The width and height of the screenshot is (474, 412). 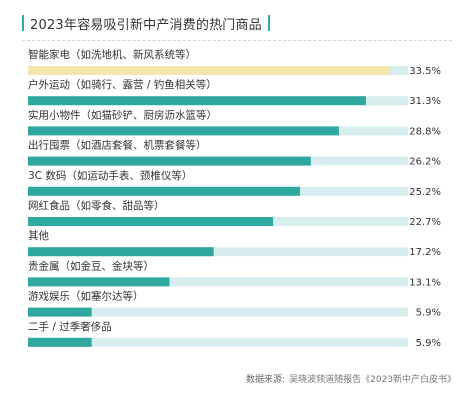 I want to click on data-source: 数据来源: 吴晓波频道随报告《2023新中产白皮书》, so click(x=351, y=378).